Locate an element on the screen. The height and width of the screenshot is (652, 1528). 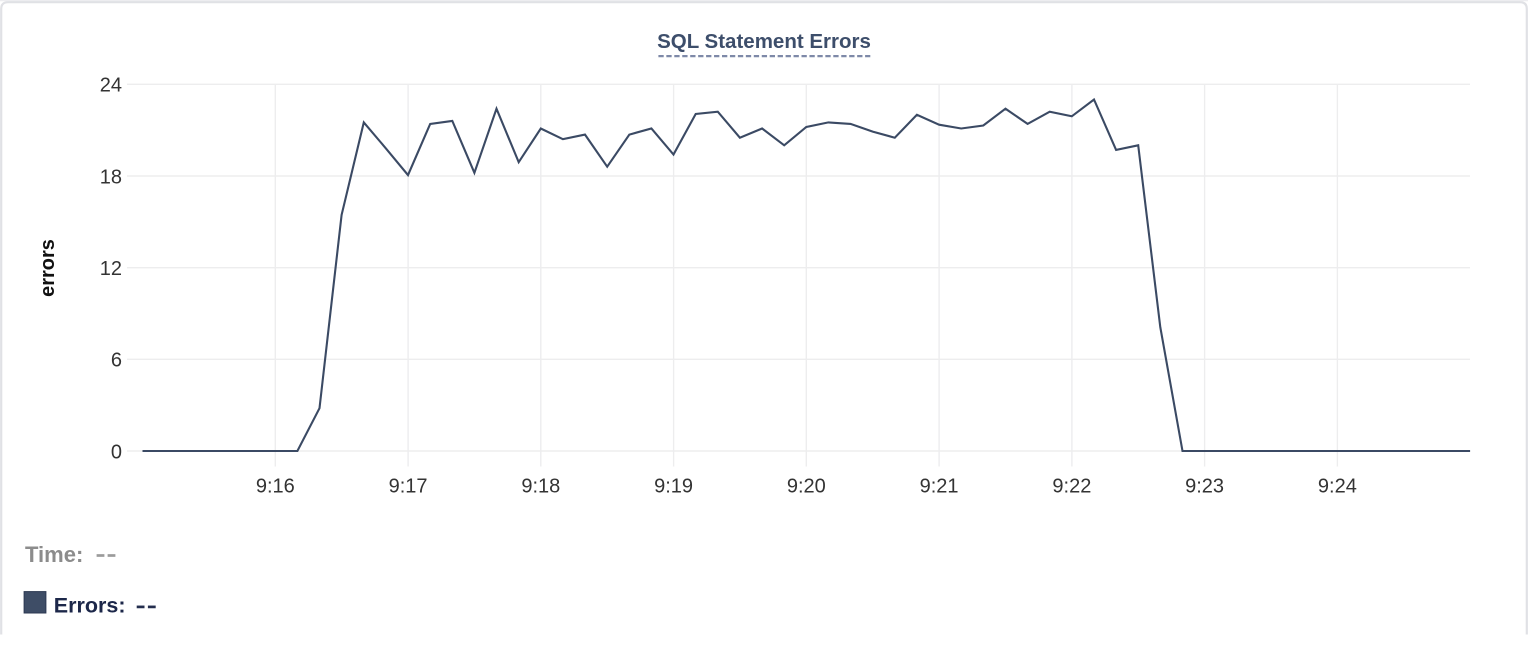
svg-text: 18 is located at coordinates (111, 177).